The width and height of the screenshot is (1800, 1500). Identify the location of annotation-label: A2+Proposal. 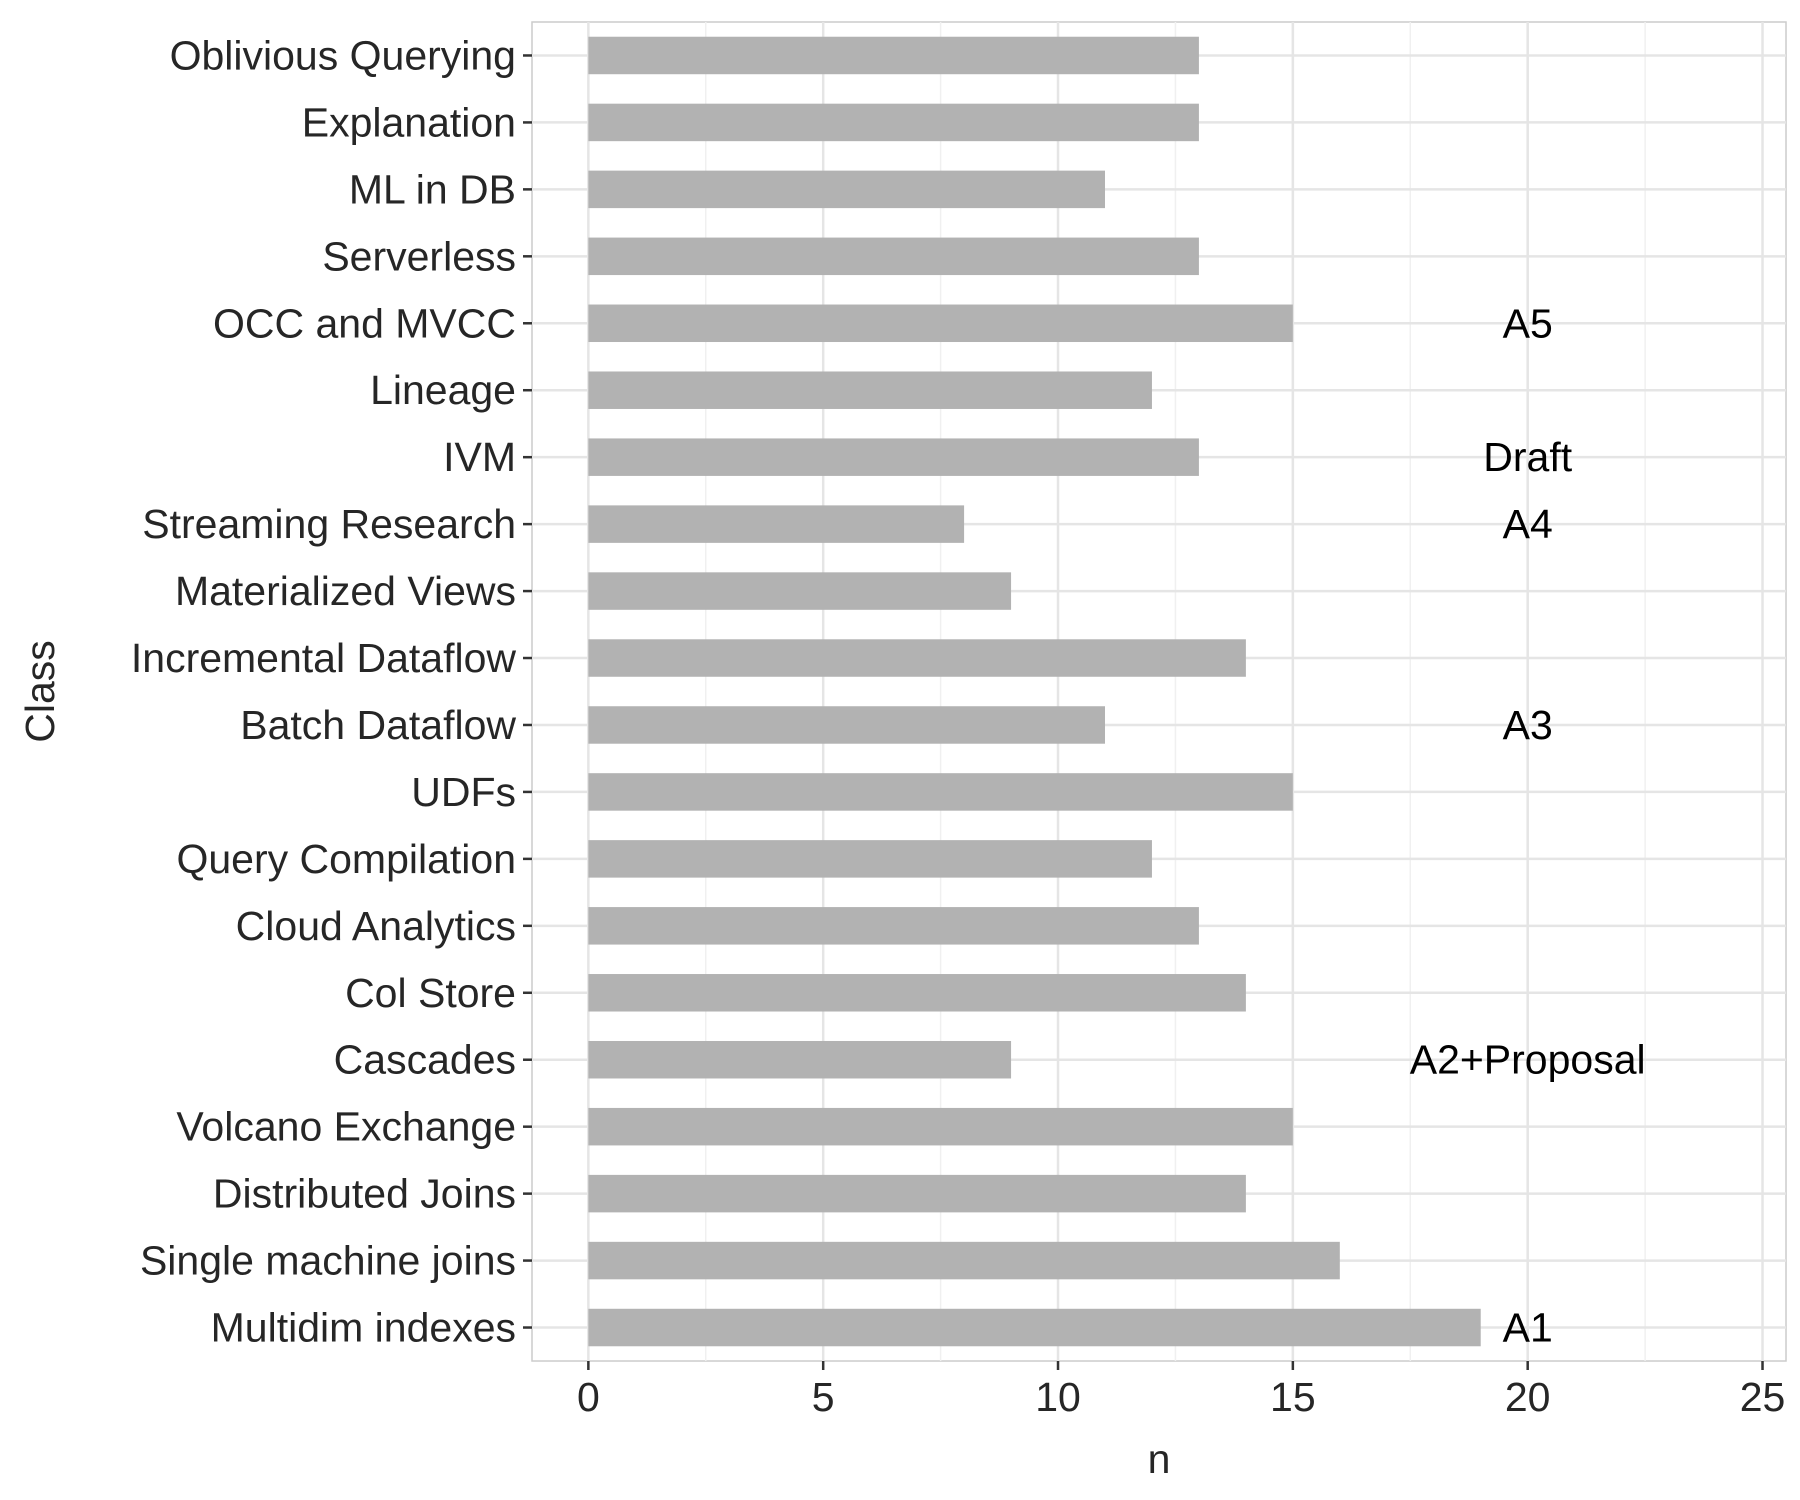
(1528, 1060).